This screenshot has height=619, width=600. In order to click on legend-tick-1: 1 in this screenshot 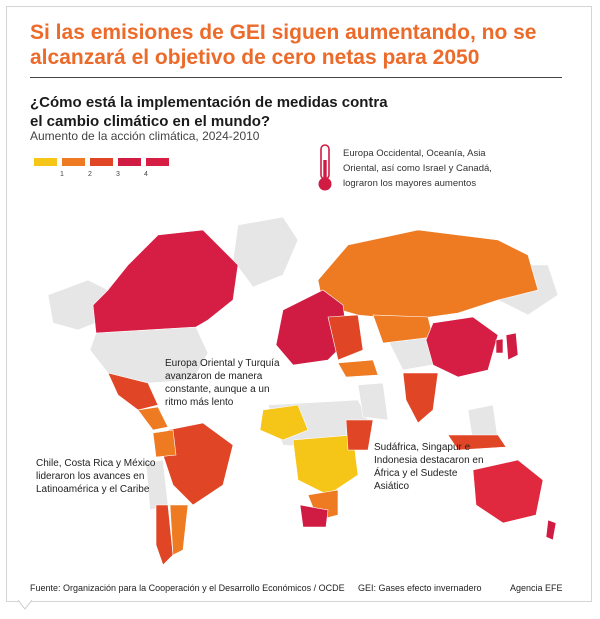, I will do `click(62, 174)`.